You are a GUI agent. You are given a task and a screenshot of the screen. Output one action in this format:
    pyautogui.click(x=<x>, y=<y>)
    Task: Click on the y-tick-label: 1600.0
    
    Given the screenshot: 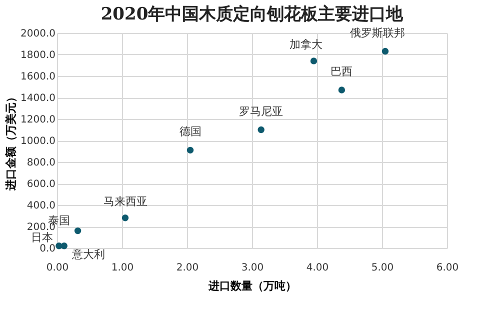 What is the action you would take?
    pyautogui.click(x=38, y=77)
    